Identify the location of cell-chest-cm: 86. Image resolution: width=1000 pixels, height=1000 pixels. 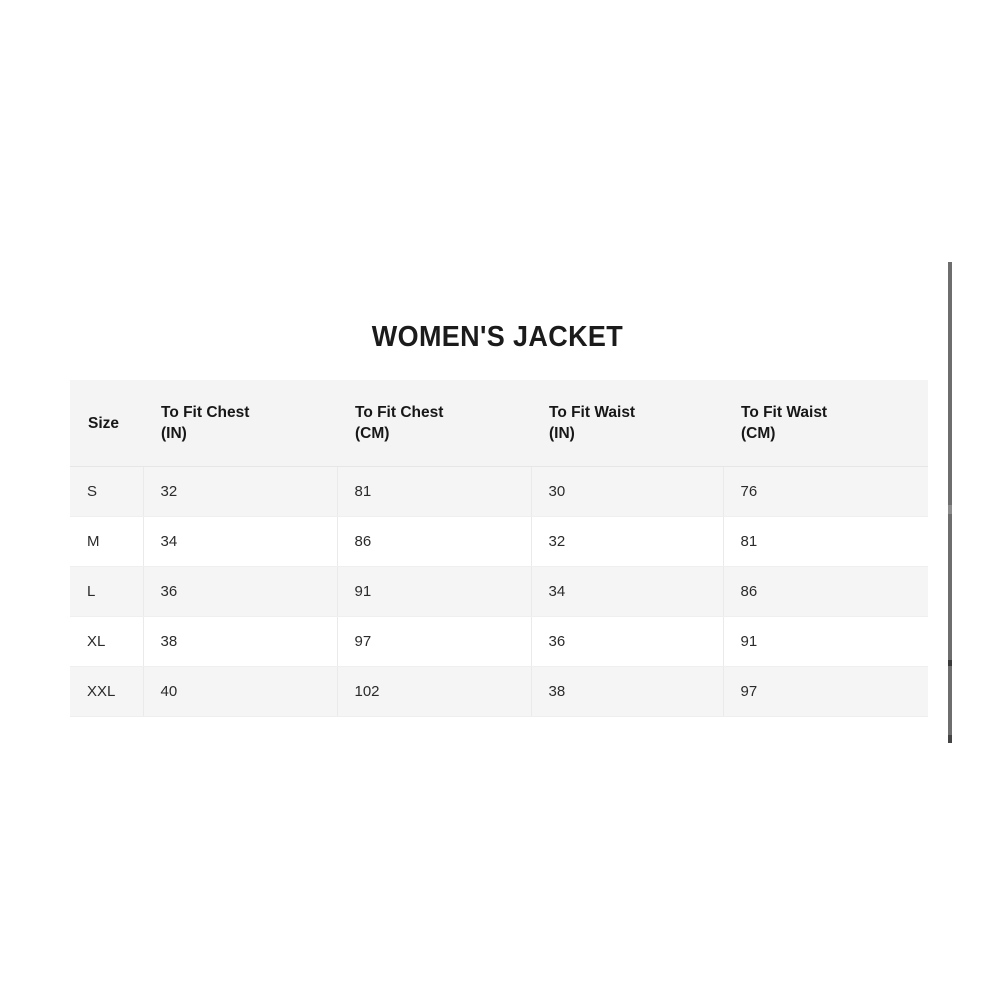
(434, 541).